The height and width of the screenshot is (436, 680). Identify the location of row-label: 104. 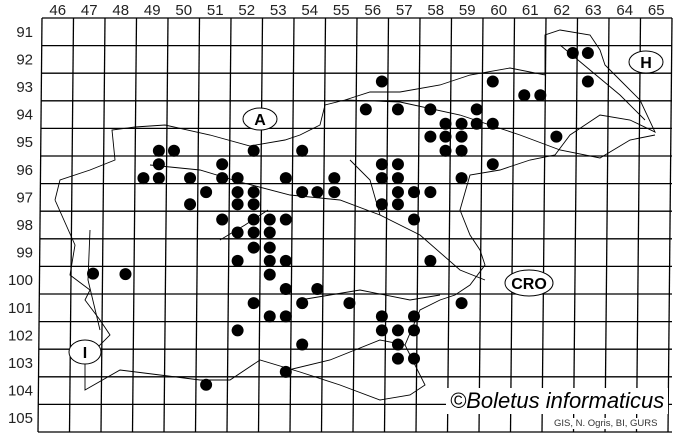
(20, 391).